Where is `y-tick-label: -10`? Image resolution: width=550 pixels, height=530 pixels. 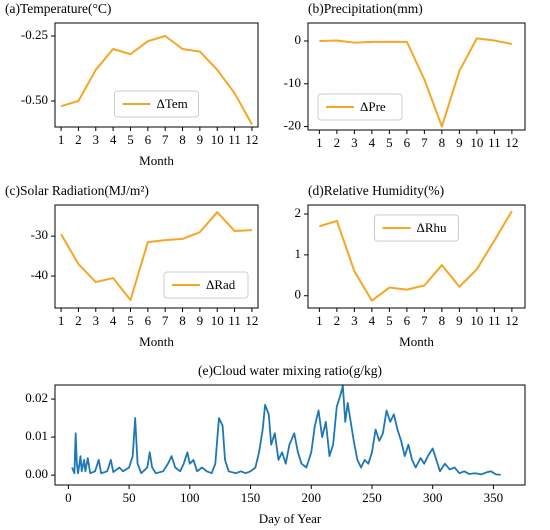 y-tick-label: -10 is located at coordinates (292, 82).